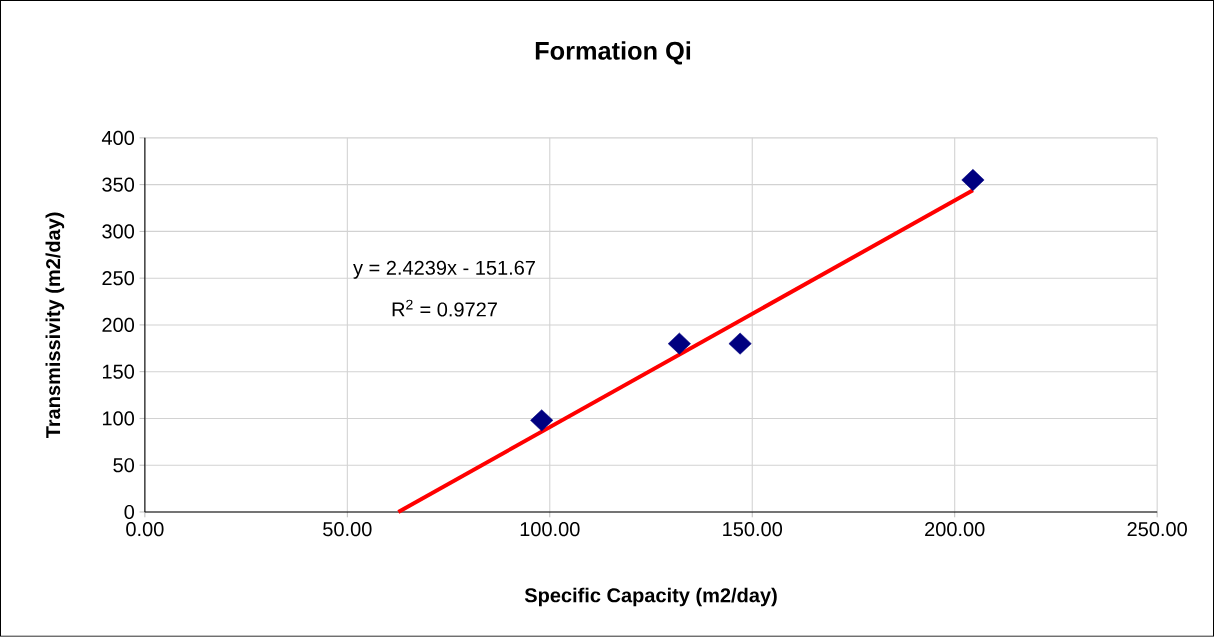  What do you see at coordinates (118, 184) in the screenshot?
I see `y-tick-label: 350` at bounding box center [118, 184].